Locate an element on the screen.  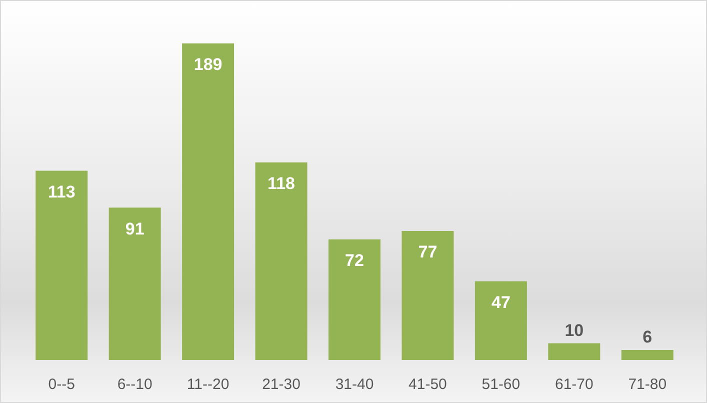
data-label: 189 is located at coordinates (208, 64).